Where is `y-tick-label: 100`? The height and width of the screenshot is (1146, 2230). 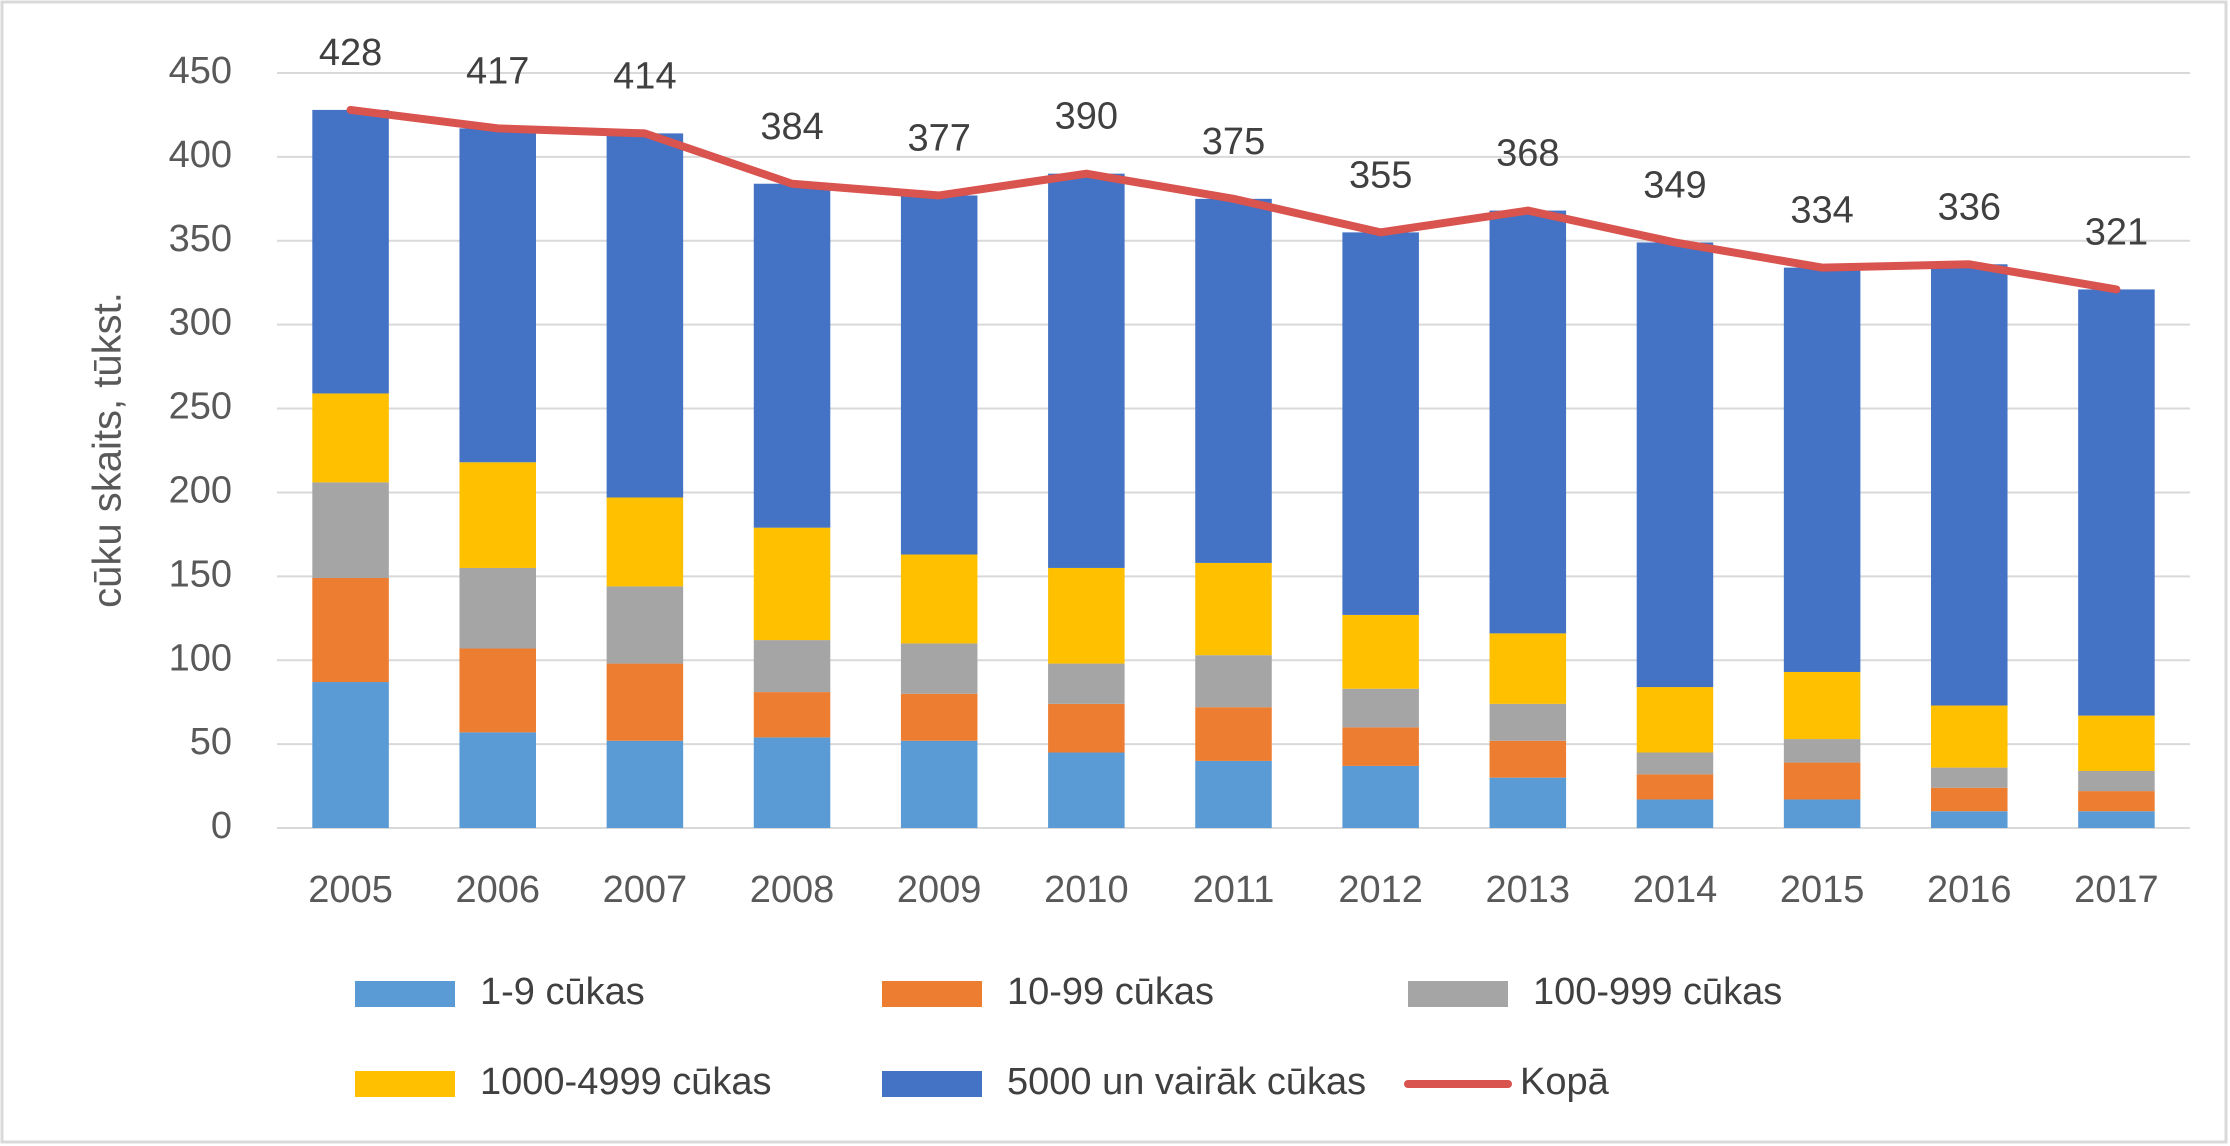 y-tick-label: 100 is located at coordinates (200, 658).